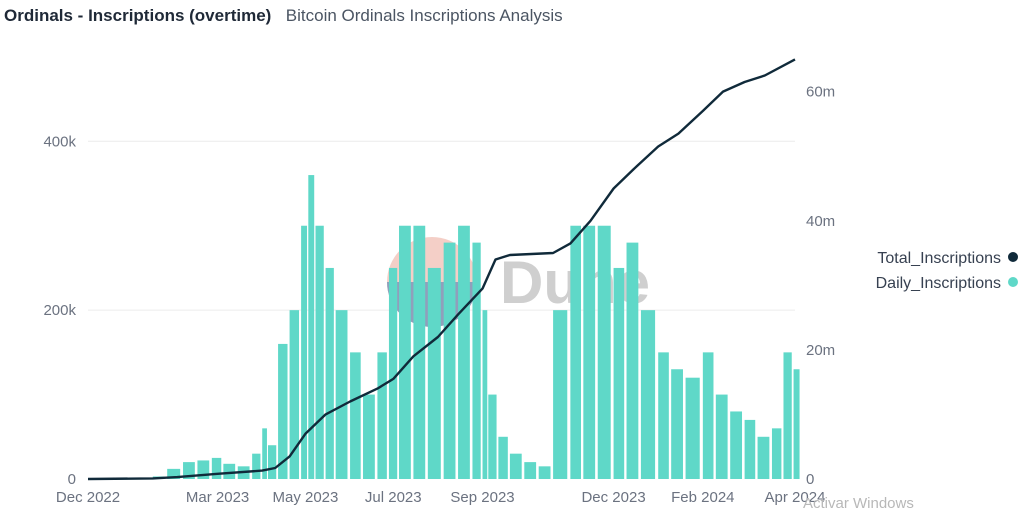 The width and height of the screenshot is (1024, 508). I want to click on chart-title: Ordinals - Inscriptions (overtime), so click(138, 15).